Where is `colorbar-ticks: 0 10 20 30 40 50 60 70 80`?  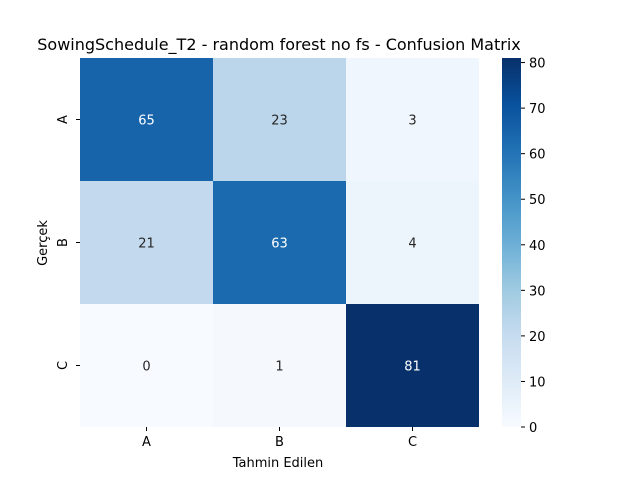
colorbar-ticks: 0 10 20 30 40 50 60 70 80 is located at coordinates (533, 246).